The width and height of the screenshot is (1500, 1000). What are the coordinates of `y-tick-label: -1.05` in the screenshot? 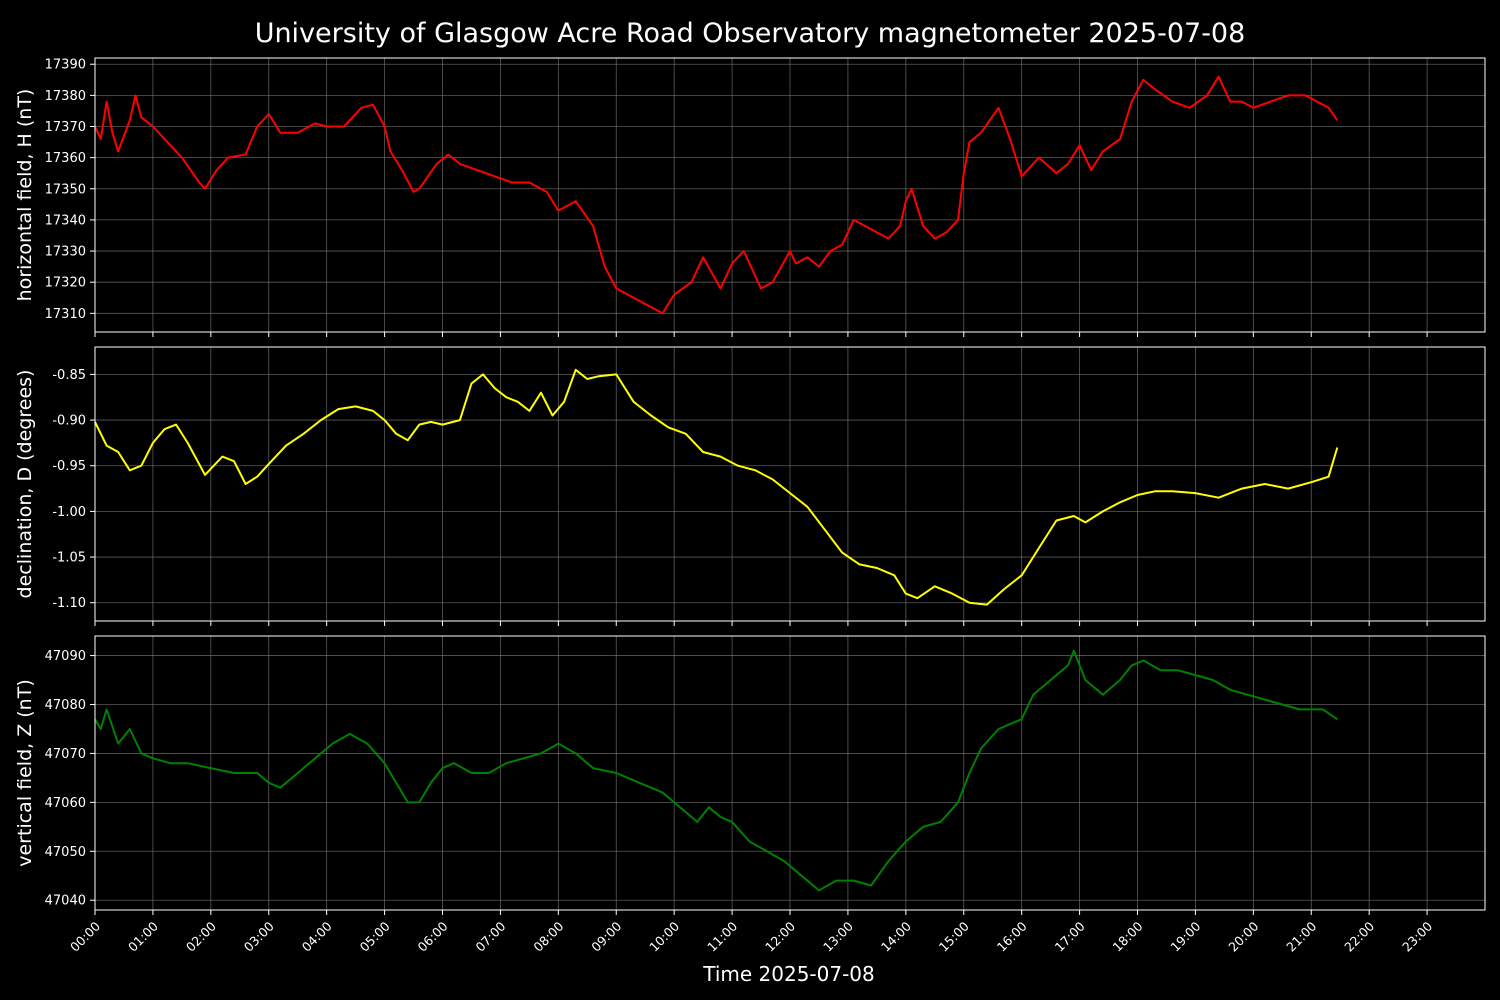 It's located at (69, 558).